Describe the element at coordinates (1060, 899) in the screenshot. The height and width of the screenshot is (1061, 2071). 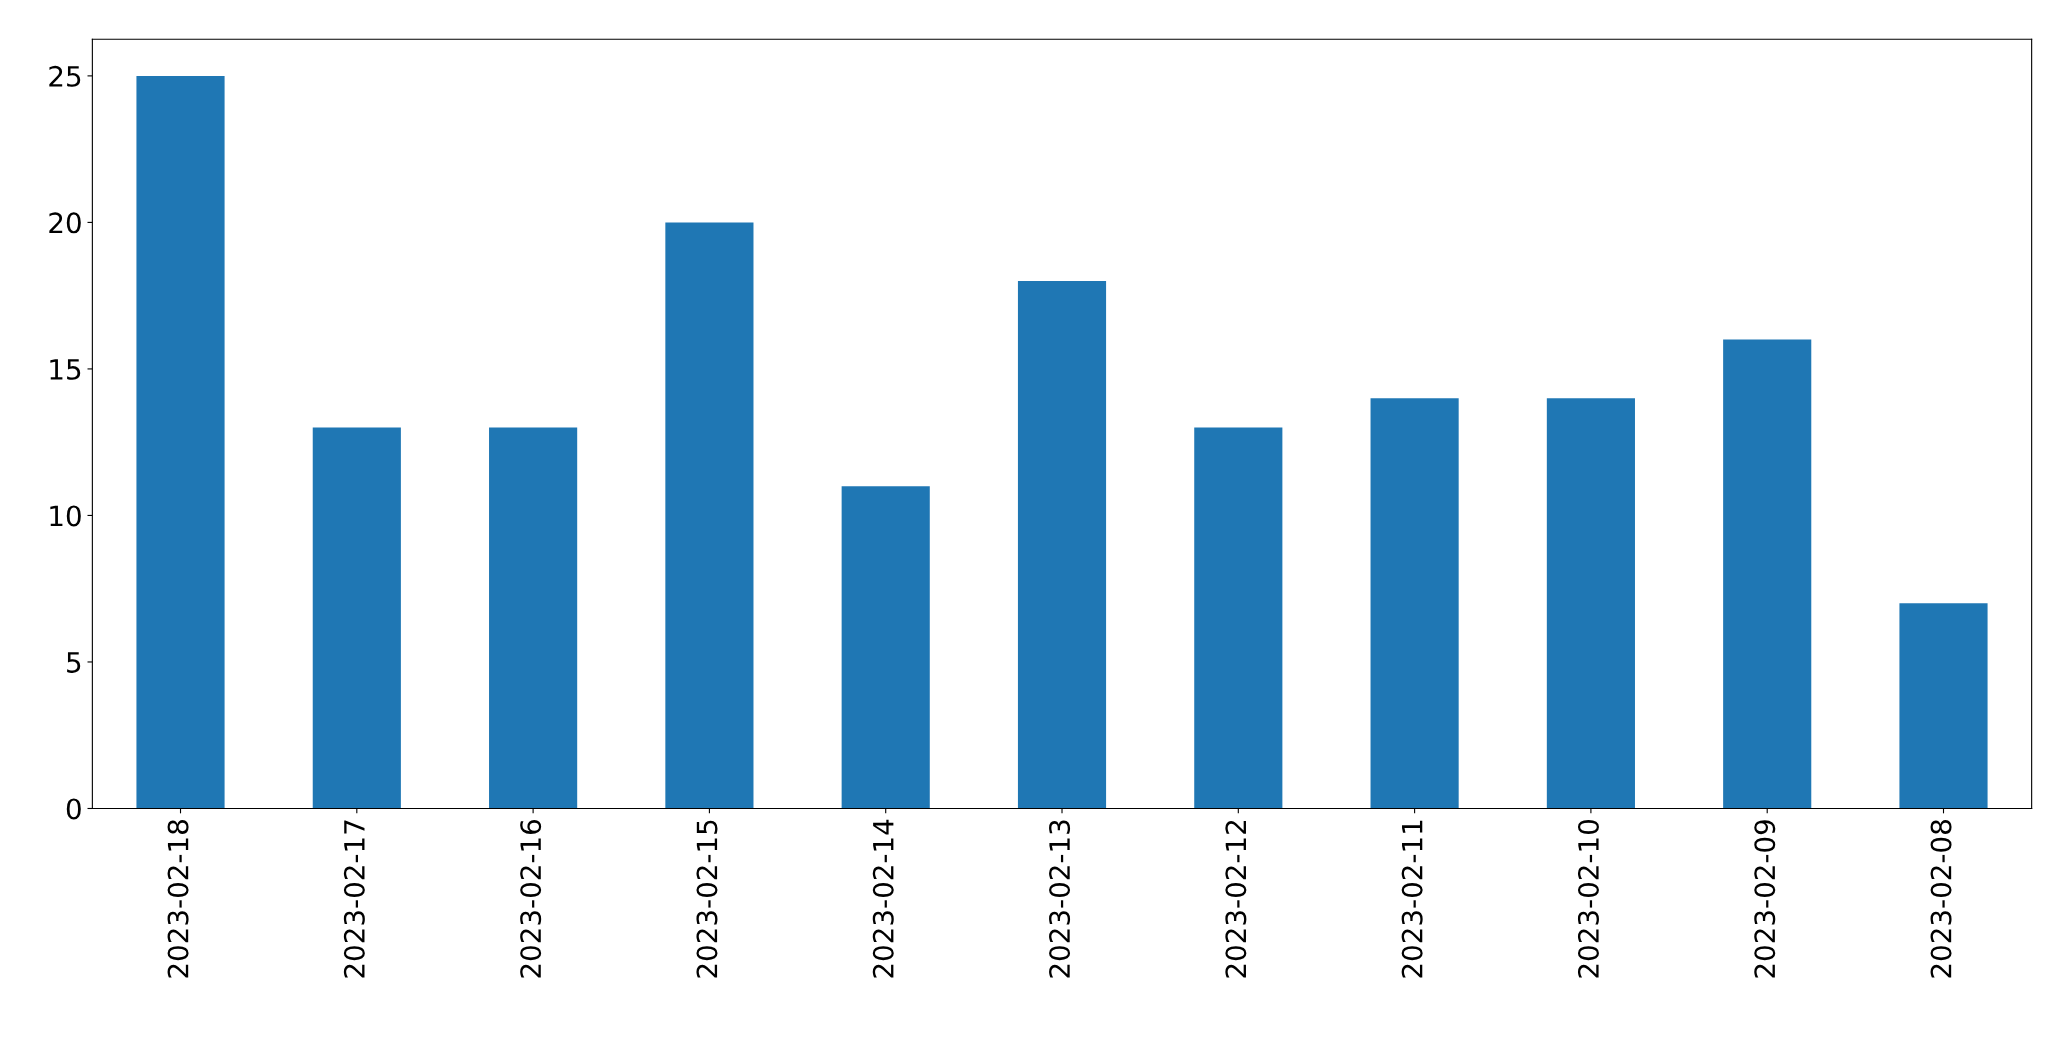
I see `x-tick-label: 2023-02-13` at that location.